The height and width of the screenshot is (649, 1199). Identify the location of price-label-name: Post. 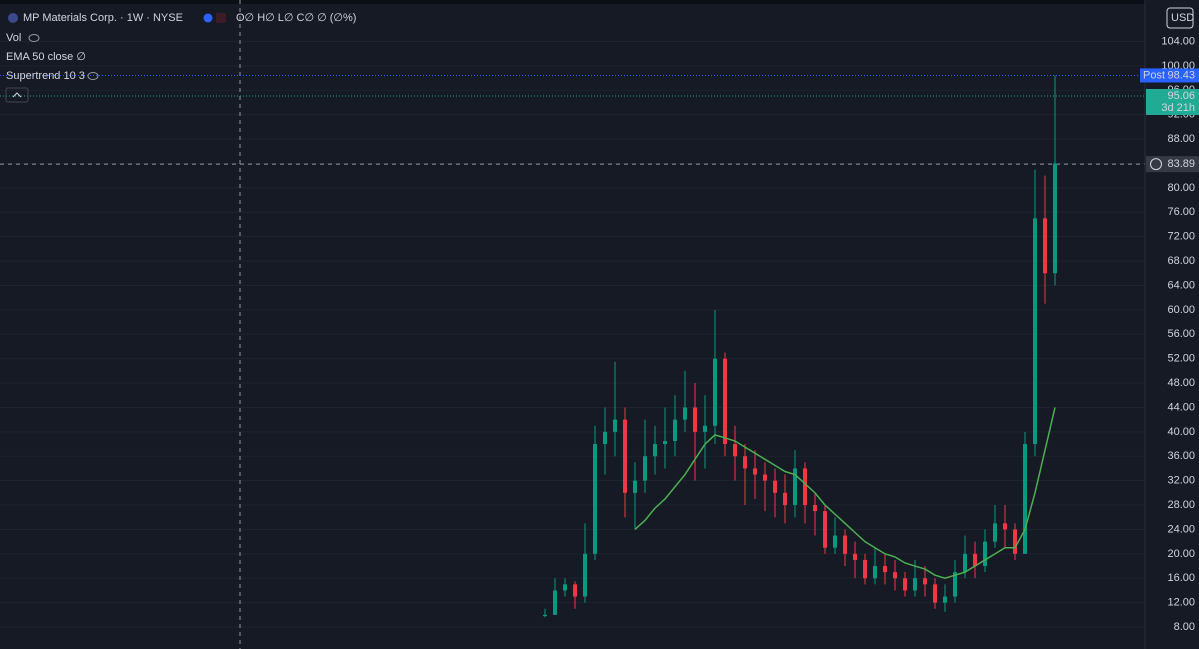
(1154, 75).